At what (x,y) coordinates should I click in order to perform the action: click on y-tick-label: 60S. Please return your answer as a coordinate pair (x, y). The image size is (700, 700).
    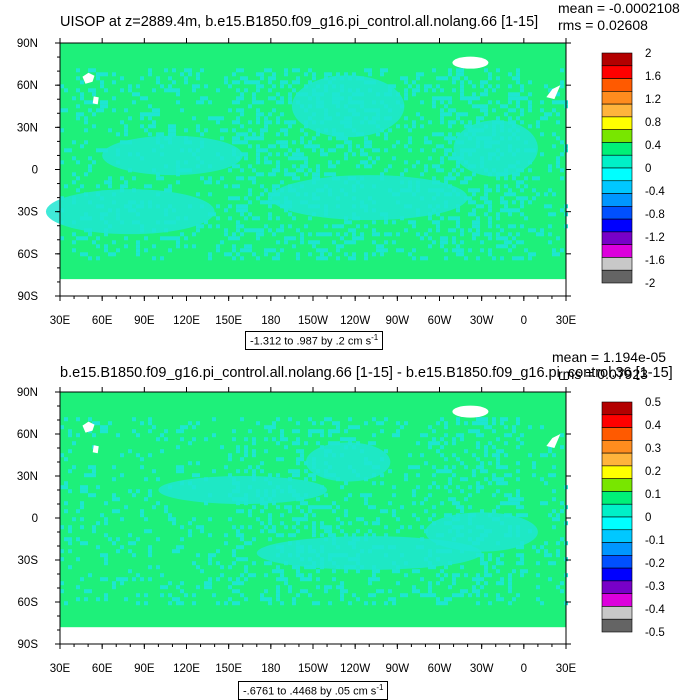
    Looking at the image, I should click on (28, 603).